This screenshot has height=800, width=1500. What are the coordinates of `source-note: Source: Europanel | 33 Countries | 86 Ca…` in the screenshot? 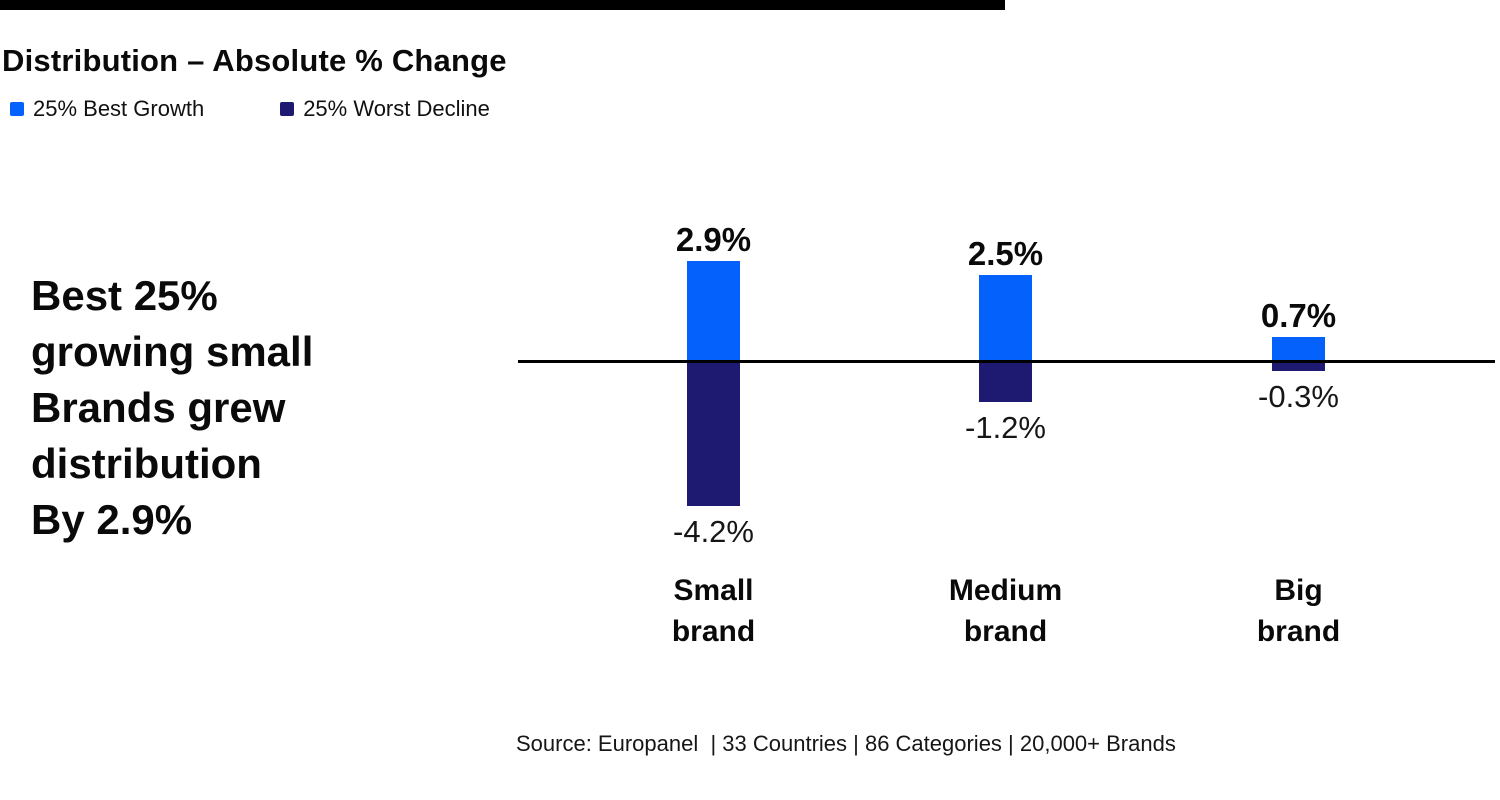 It's located at (846, 743).